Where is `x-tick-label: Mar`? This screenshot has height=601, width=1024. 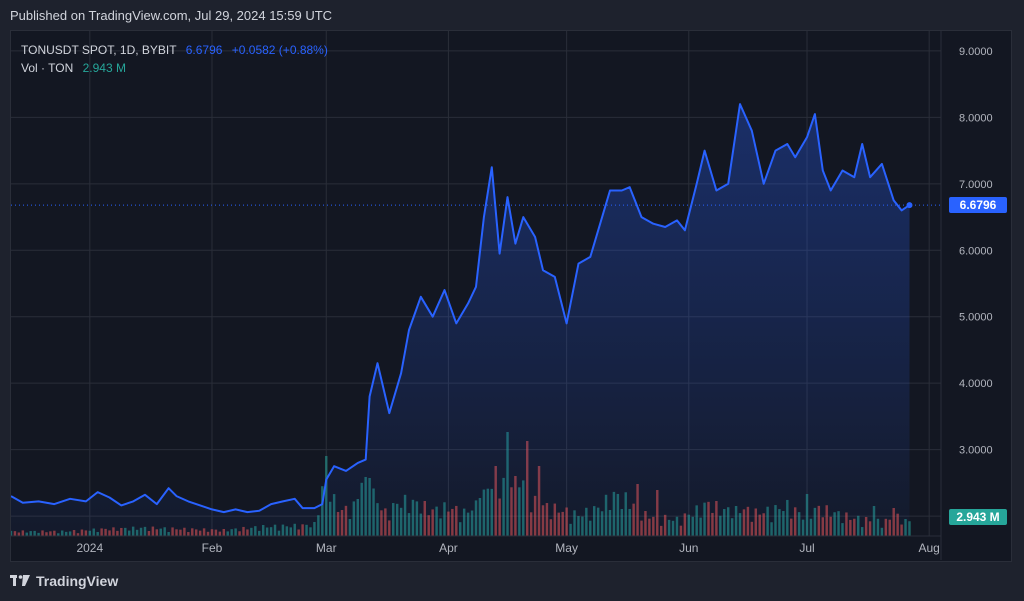
x-tick-label: Mar is located at coordinates (326, 548).